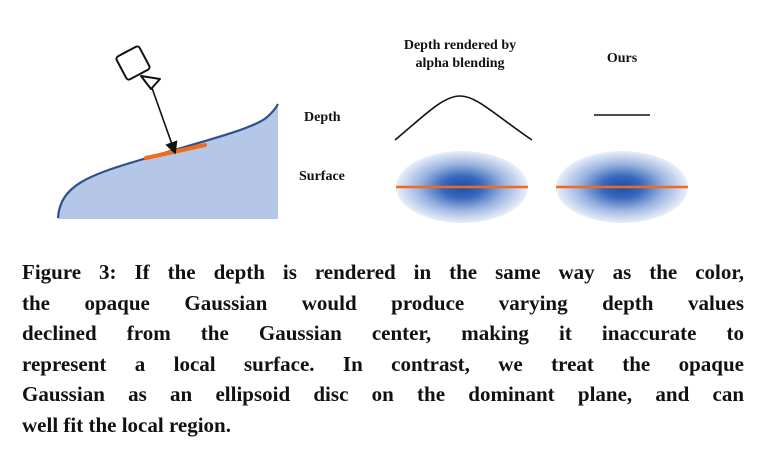 The height and width of the screenshot is (466, 759). Describe the element at coordinates (164, 121) in the screenshot. I see `ray-arrow-icon` at that location.